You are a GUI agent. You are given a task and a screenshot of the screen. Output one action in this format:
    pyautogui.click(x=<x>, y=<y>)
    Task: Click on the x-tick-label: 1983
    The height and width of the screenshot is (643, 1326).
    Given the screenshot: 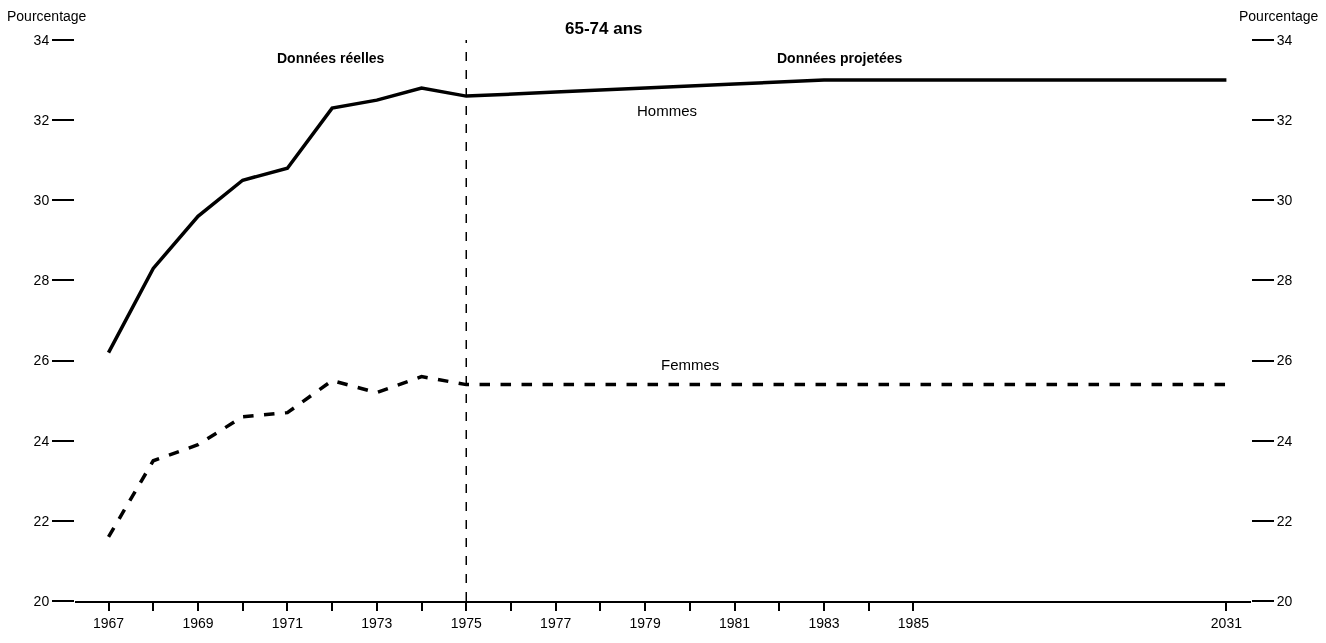 What is the action you would take?
    pyautogui.click(x=824, y=622)
    